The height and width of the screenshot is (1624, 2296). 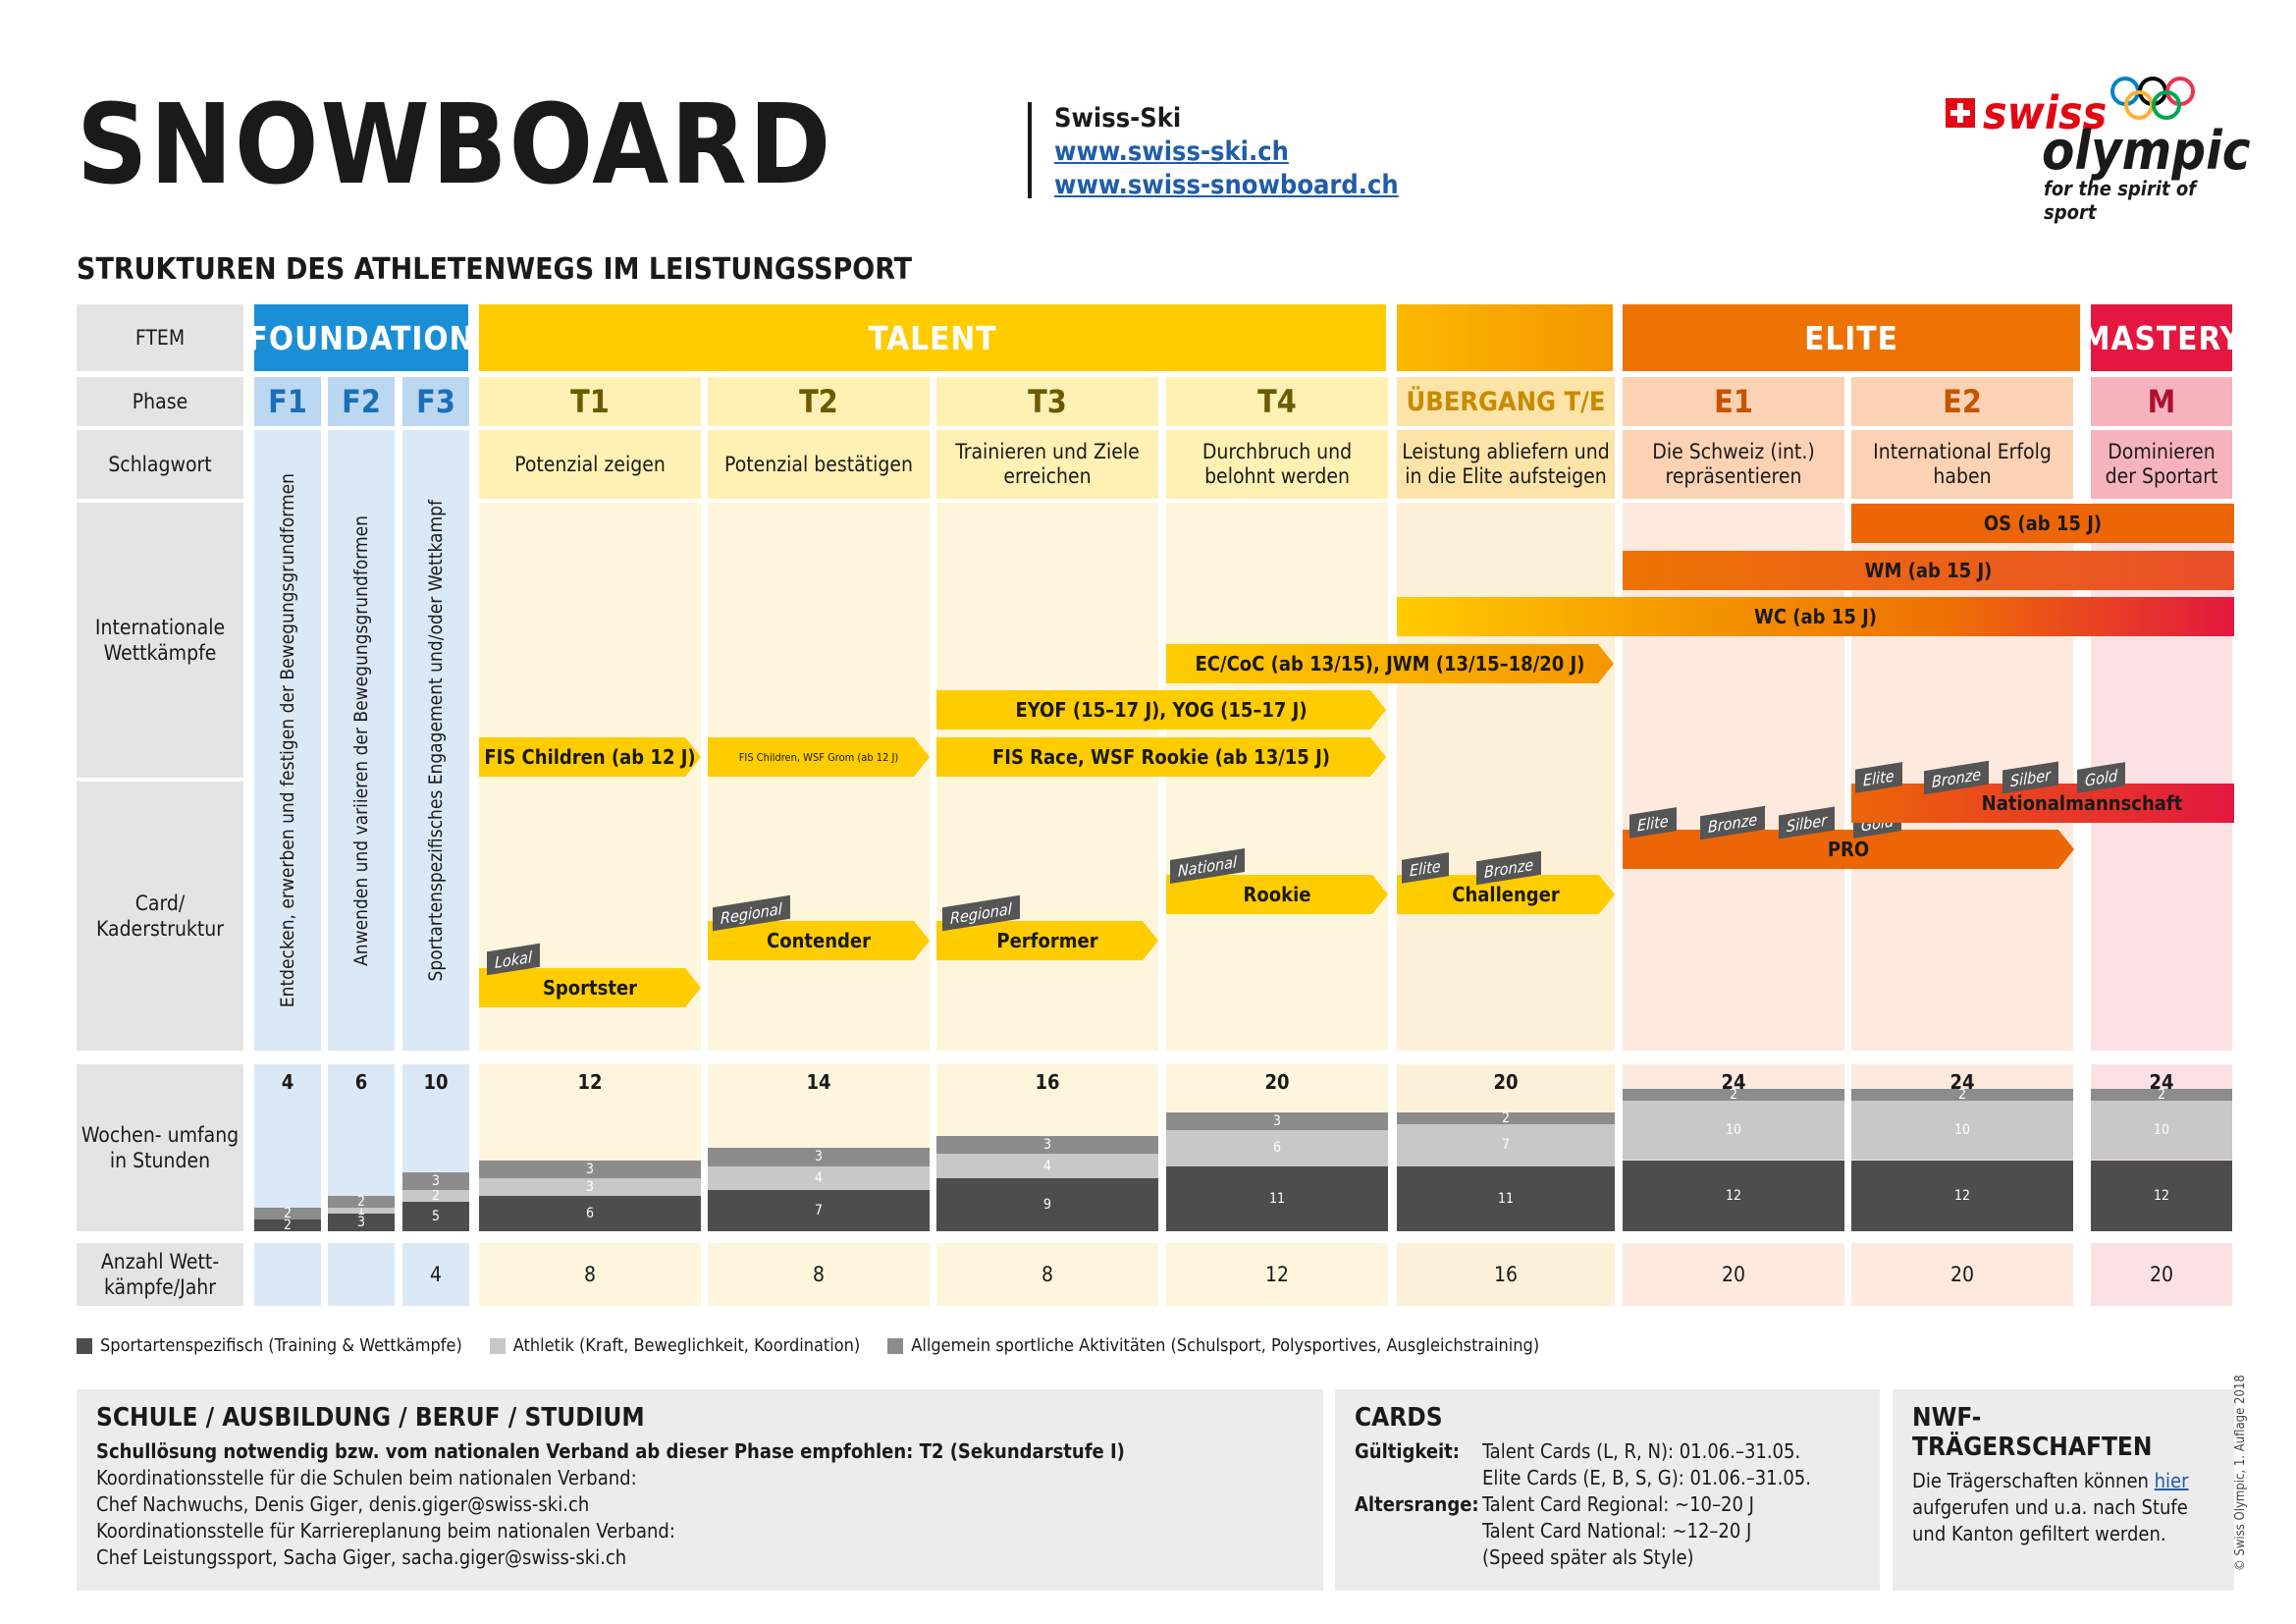 What do you see at coordinates (2032, 1432) in the screenshot?
I see `nwf-title: NWF-TRÄGERSCHAFTEN` at bounding box center [2032, 1432].